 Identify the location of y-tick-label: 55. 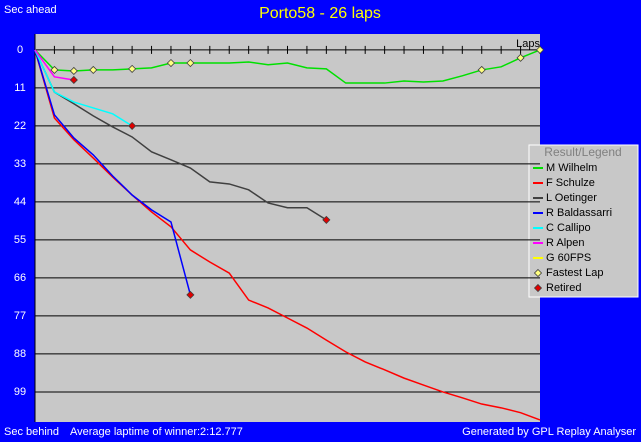
(20, 240).